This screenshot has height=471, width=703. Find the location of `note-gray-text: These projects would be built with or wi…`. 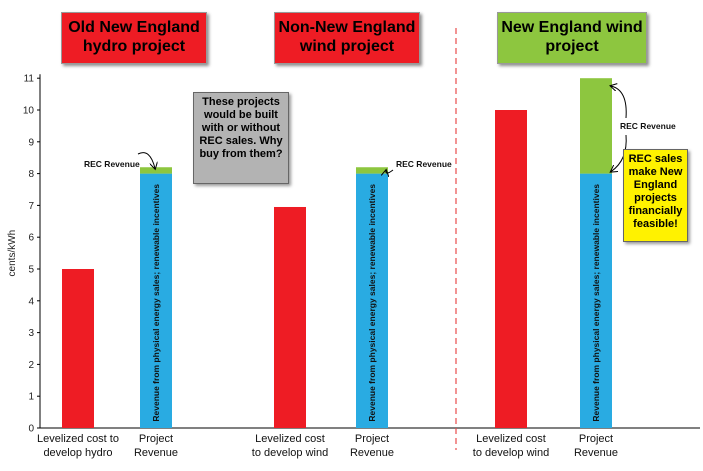

note-gray-text: These projects would be built with or wi… is located at coordinates (241, 128).